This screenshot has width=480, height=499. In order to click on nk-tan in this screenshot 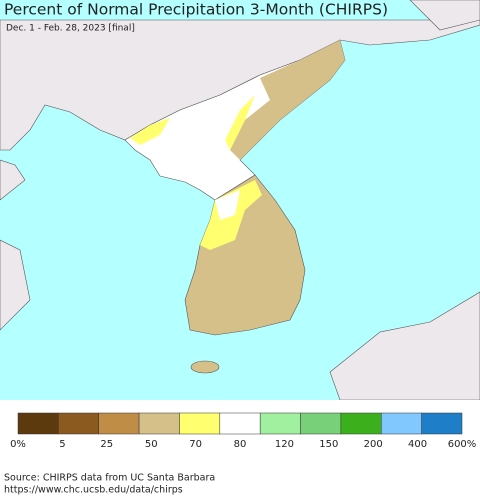, I will do `click(287, 100)`.